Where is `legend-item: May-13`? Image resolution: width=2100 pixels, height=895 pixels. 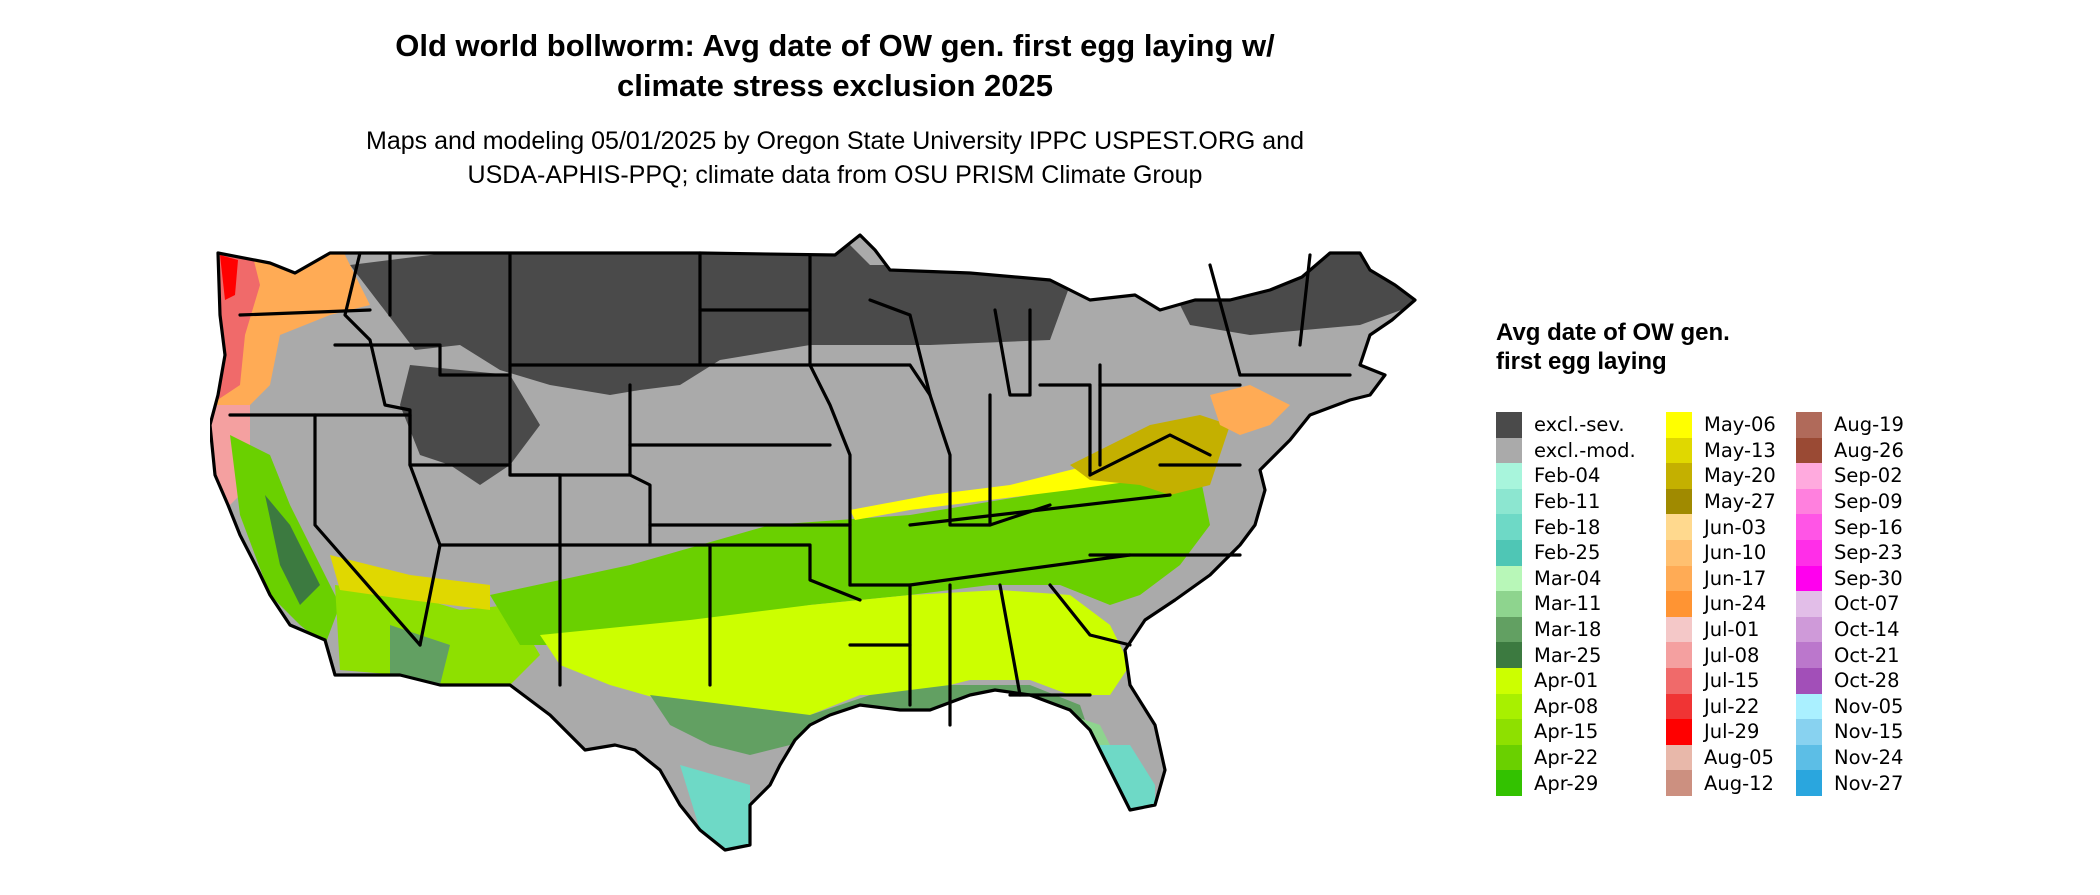 legend-item: May-13 is located at coordinates (1721, 450).